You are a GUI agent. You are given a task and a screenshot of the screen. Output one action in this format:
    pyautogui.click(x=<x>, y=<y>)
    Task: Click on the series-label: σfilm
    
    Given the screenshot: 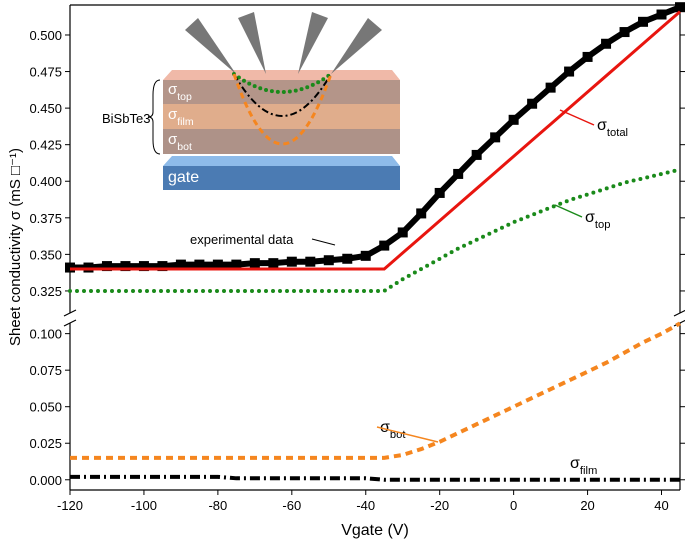 What is the action you would take?
    pyautogui.click(x=583, y=466)
    